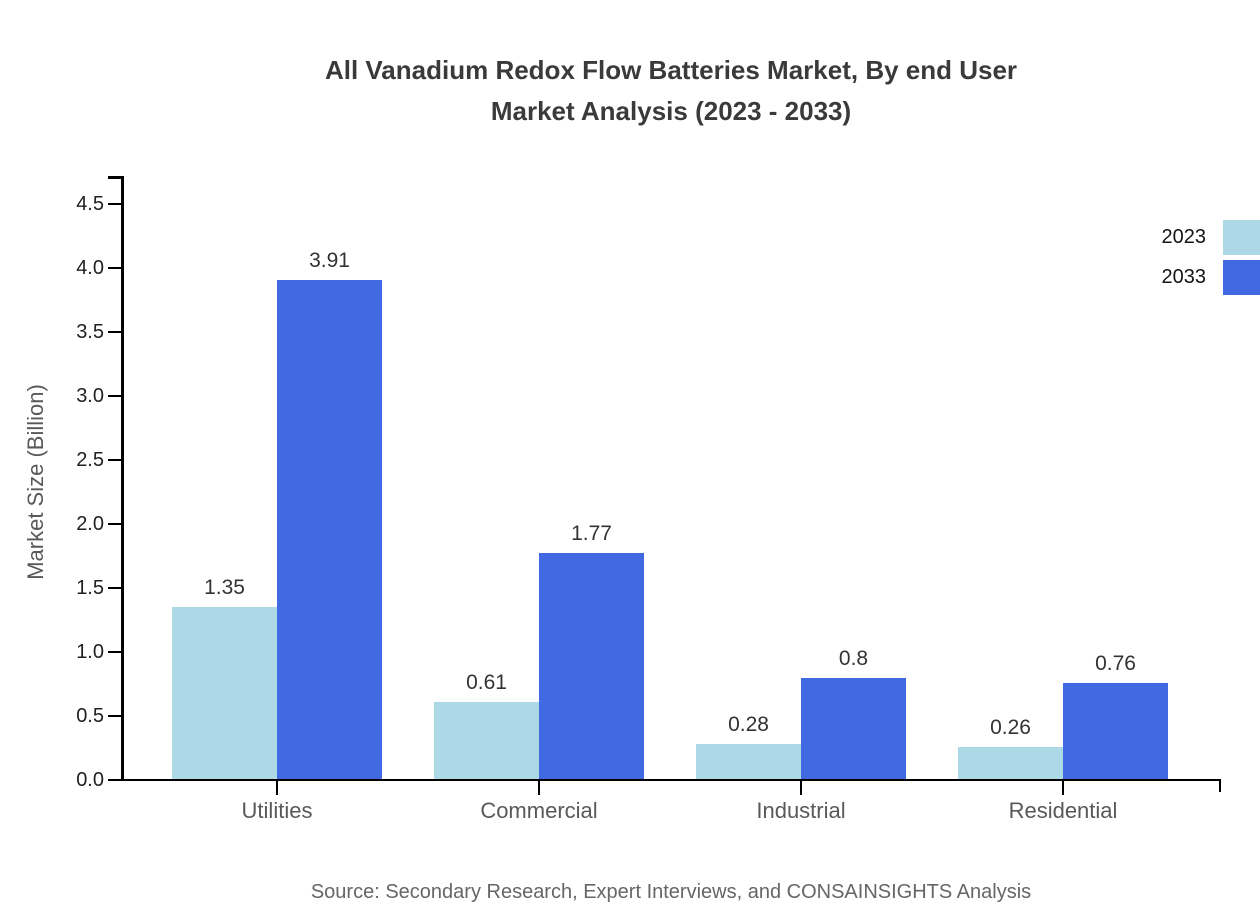 The width and height of the screenshot is (1260, 920). What do you see at coordinates (114, 395) in the screenshot?
I see `y-tick-3.0` at bounding box center [114, 395].